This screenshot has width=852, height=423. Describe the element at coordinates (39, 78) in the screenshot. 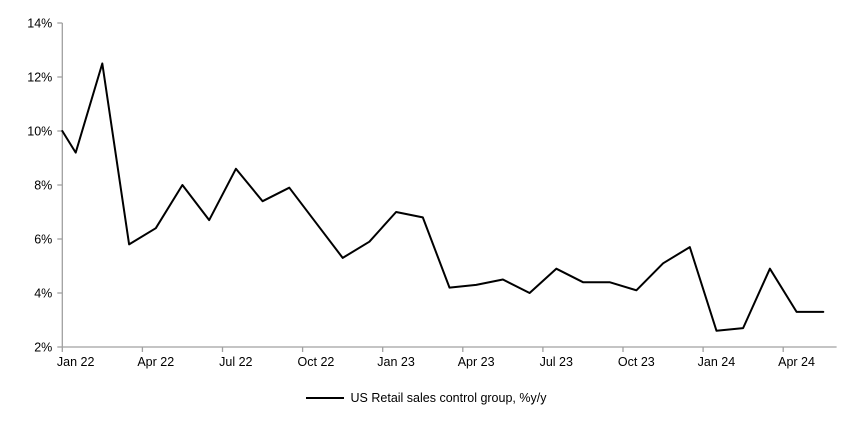

I see `y-tick-label: 12%` at that location.